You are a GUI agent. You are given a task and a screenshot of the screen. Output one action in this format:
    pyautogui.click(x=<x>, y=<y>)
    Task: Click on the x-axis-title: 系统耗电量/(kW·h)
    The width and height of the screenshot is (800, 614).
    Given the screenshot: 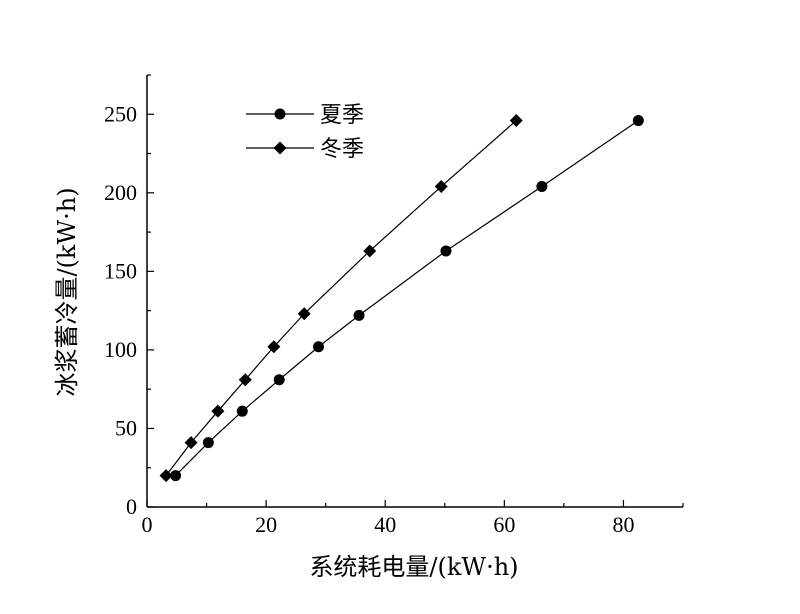 What is the action you would take?
    pyautogui.click(x=413, y=567)
    